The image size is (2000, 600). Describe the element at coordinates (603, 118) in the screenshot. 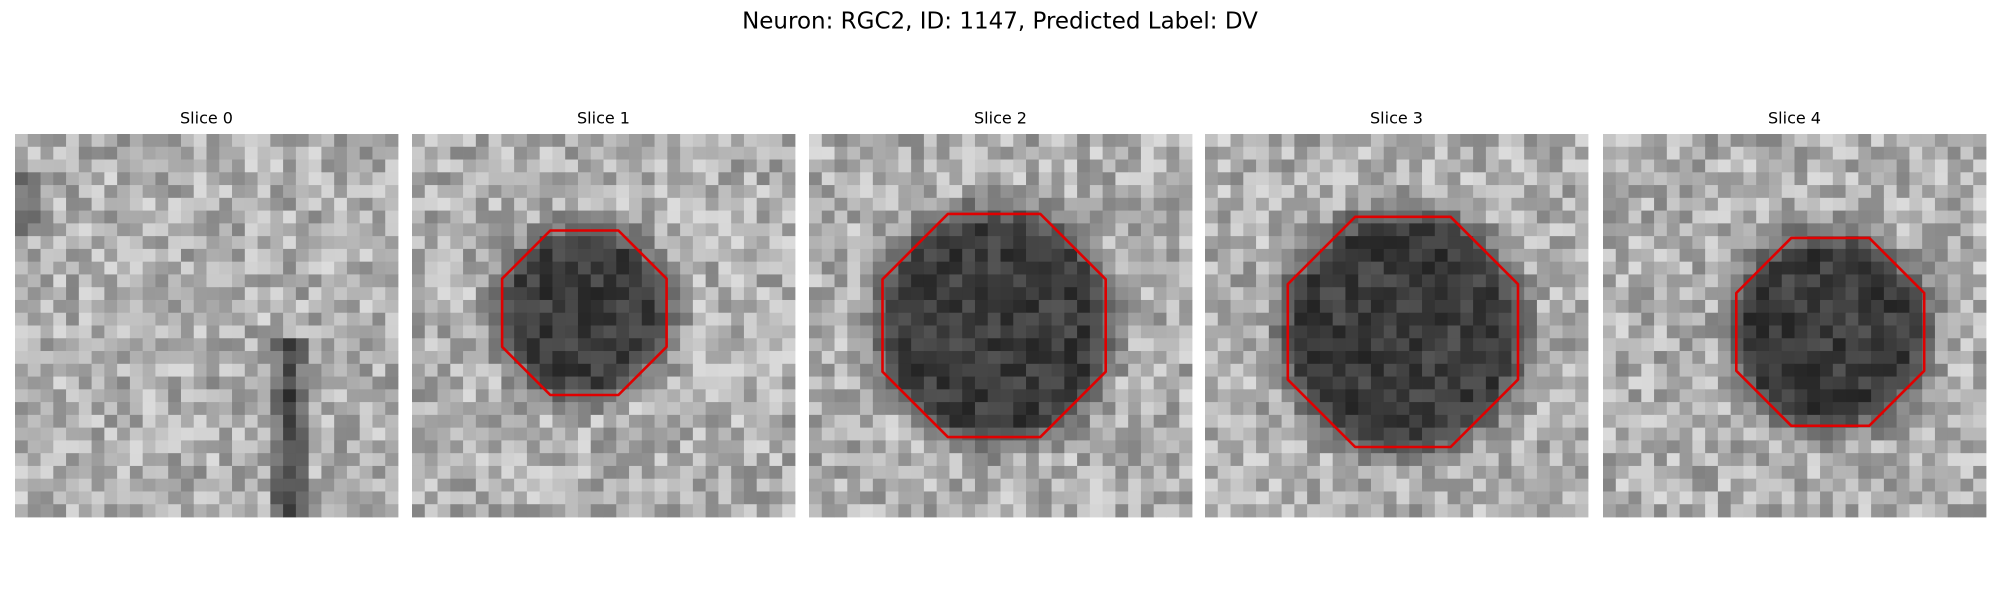

I see `panel-title: Slice 1` at that location.